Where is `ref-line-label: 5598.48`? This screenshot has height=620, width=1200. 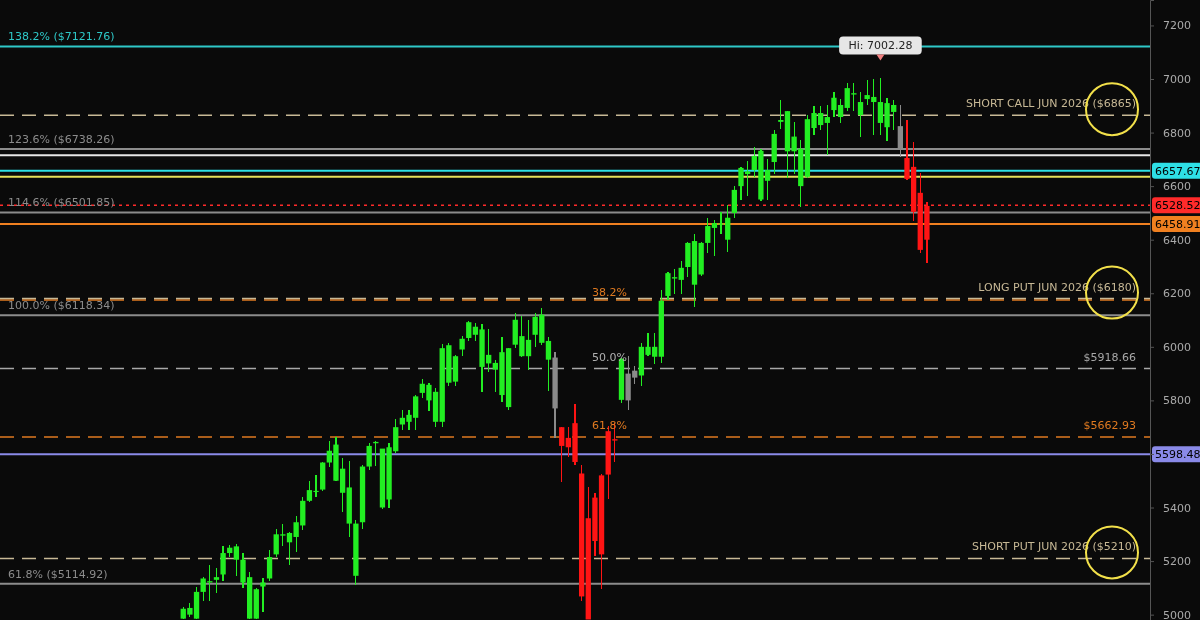 ref-line-label: 5598.48 is located at coordinates (1177, 455).